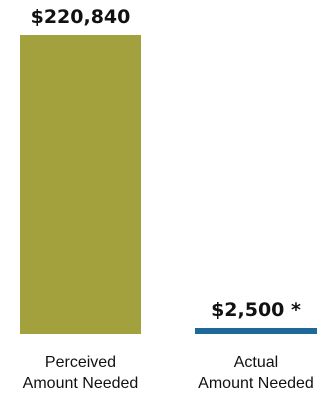 This screenshot has width=320, height=394. I want to click on category-label-actual-line-2: Amount Needed, so click(256, 383).